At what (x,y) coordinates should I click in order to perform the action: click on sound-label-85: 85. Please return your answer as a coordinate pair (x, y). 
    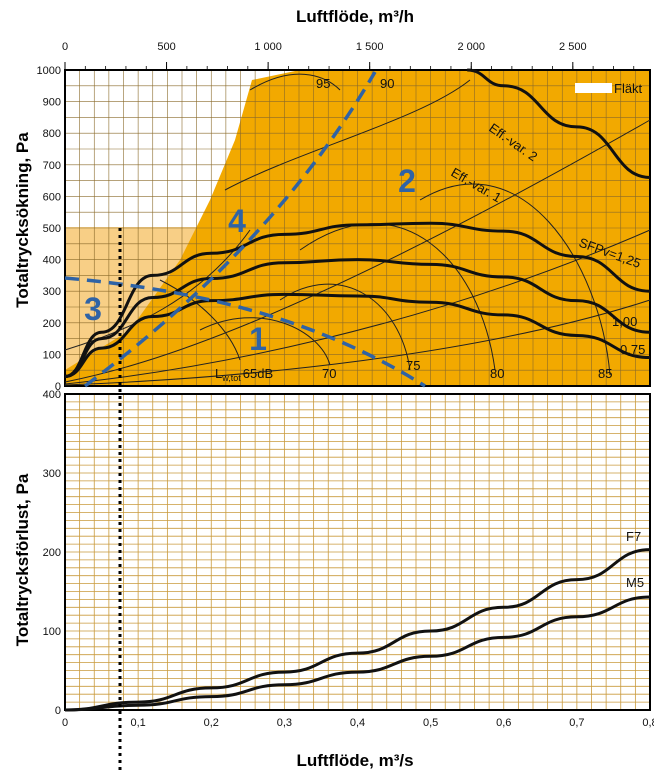
    Looking at the image, I should click on (605, 373).